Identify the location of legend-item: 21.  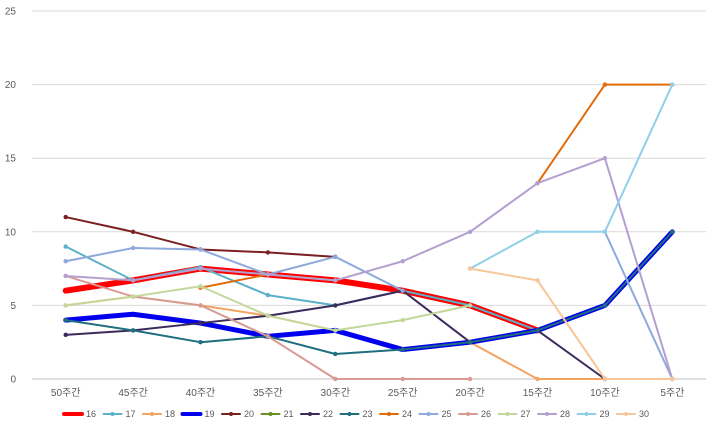
(277, 414).